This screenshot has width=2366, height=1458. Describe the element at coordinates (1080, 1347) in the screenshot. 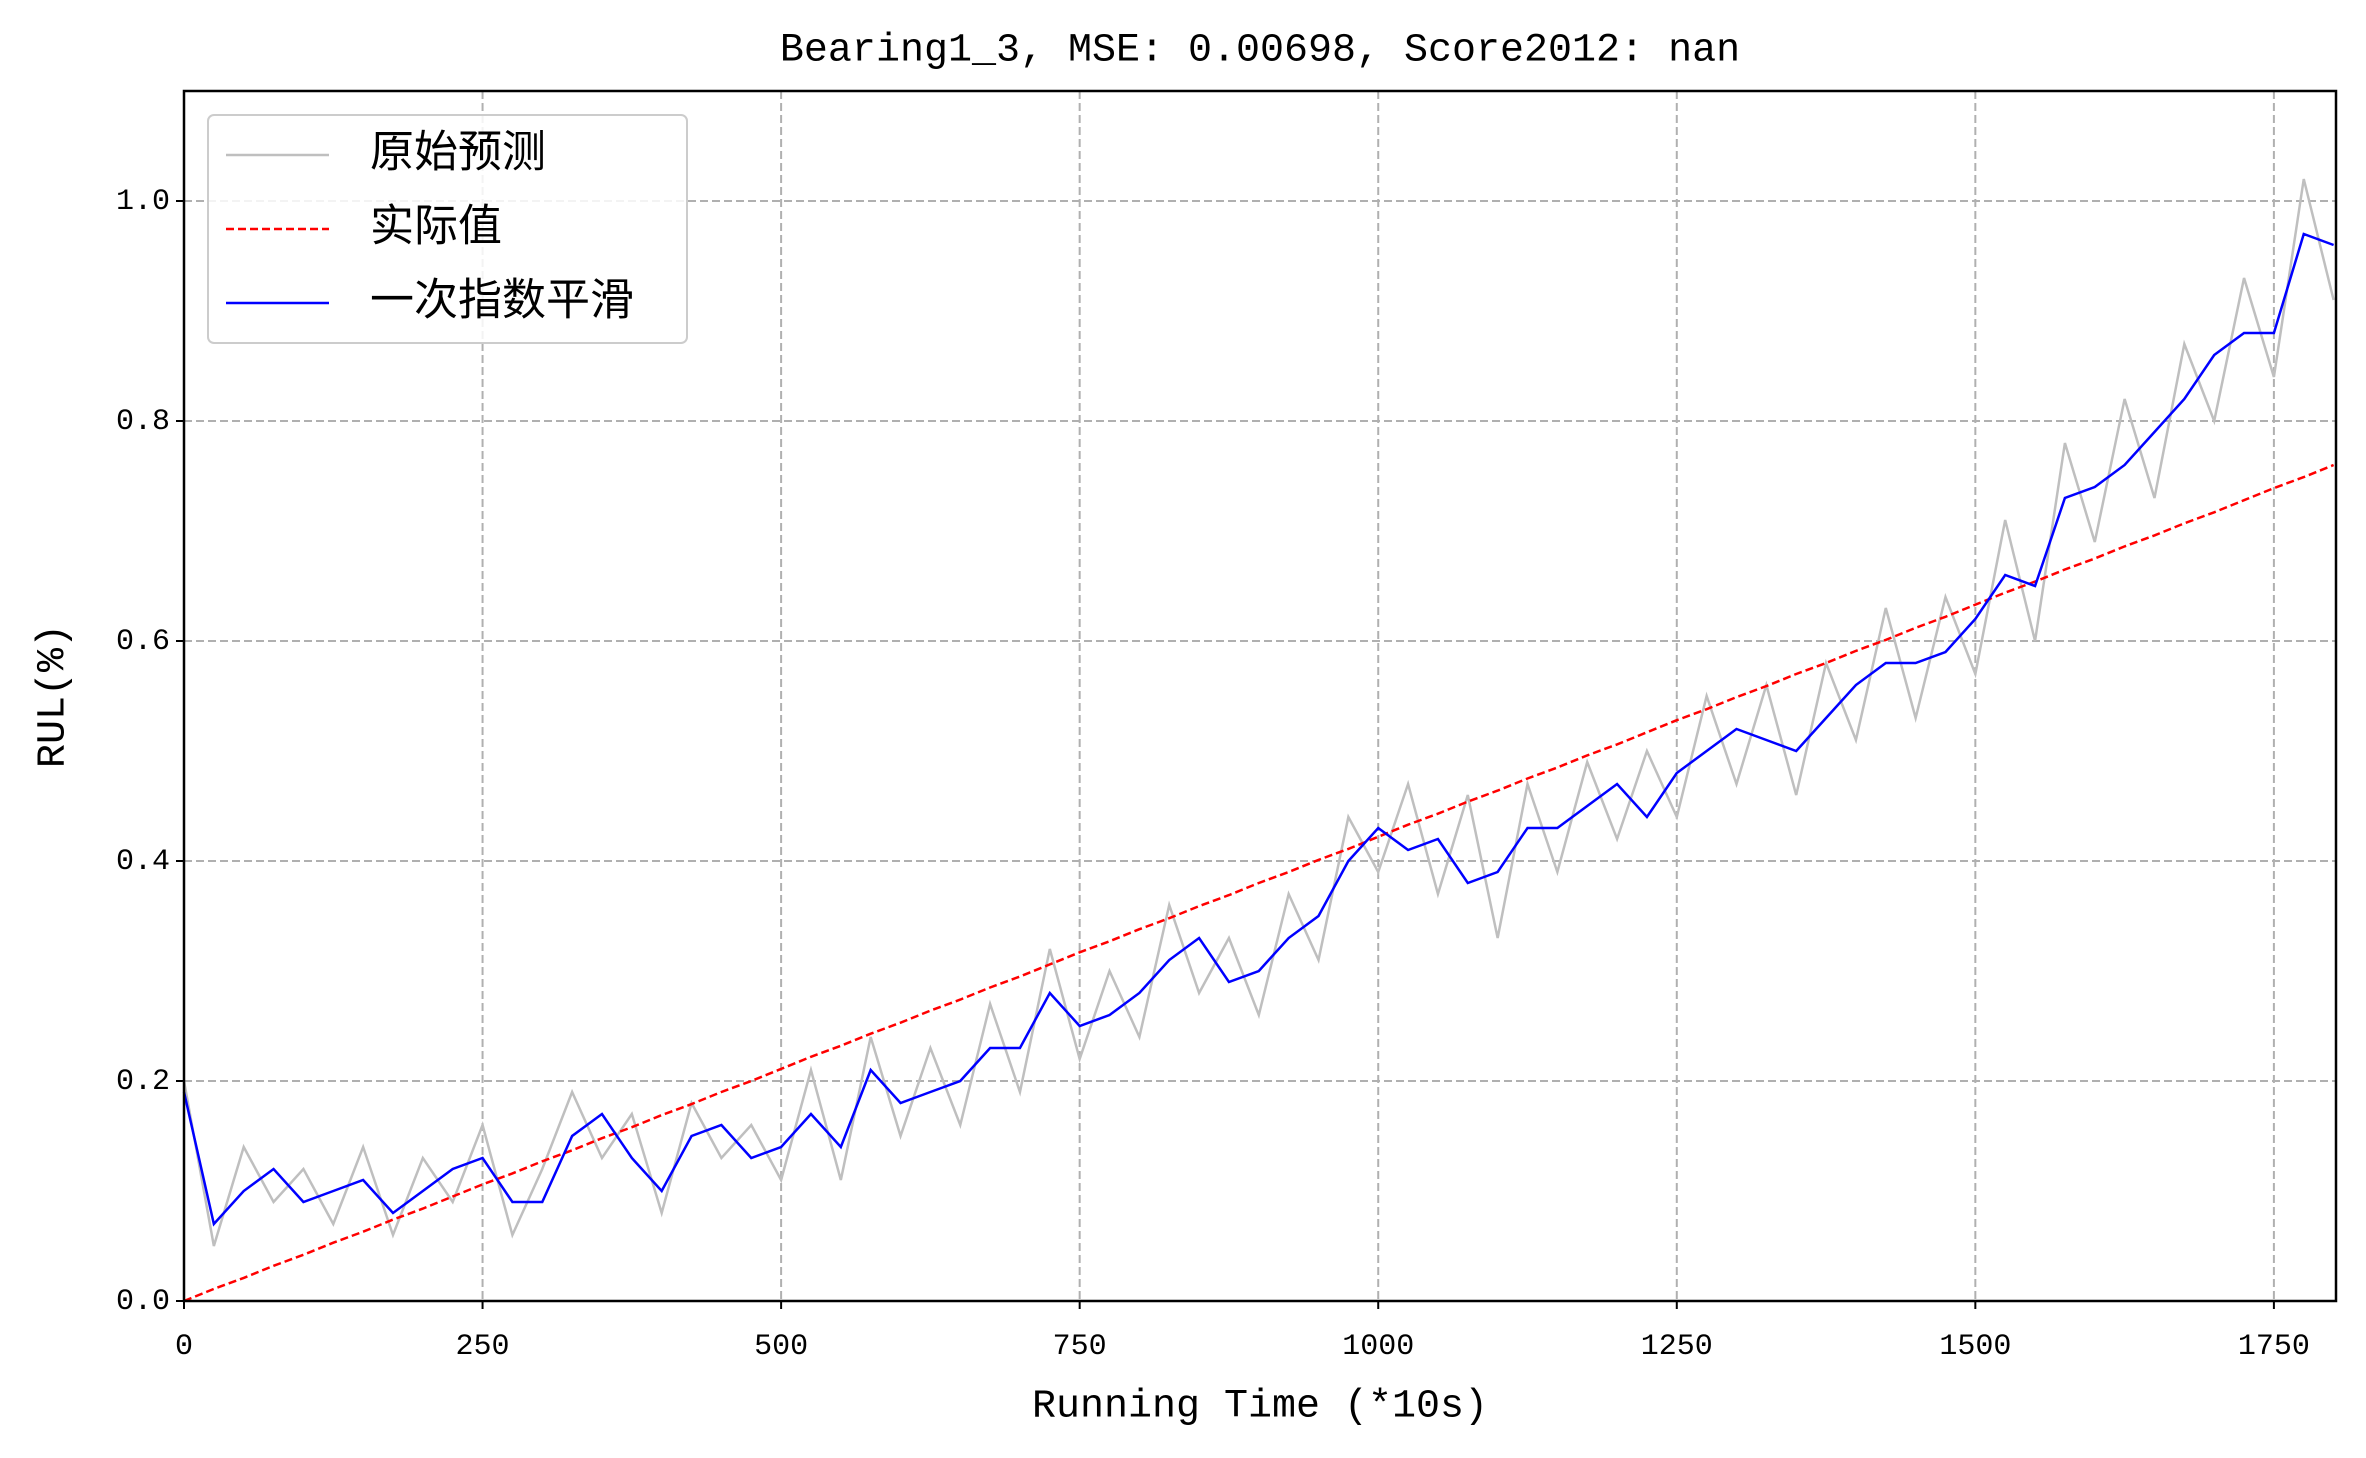

I see `x-tick-label: 750` at that location.